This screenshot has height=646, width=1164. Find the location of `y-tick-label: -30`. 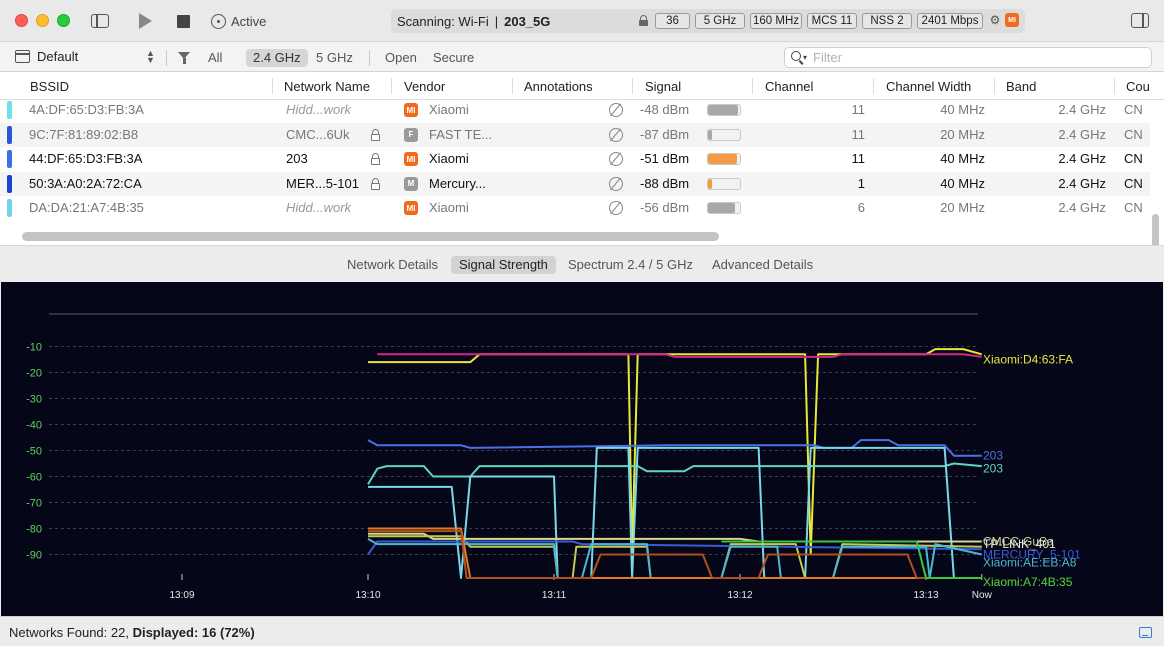

y-tick-label: -30 is located at coordinates (34, 400).